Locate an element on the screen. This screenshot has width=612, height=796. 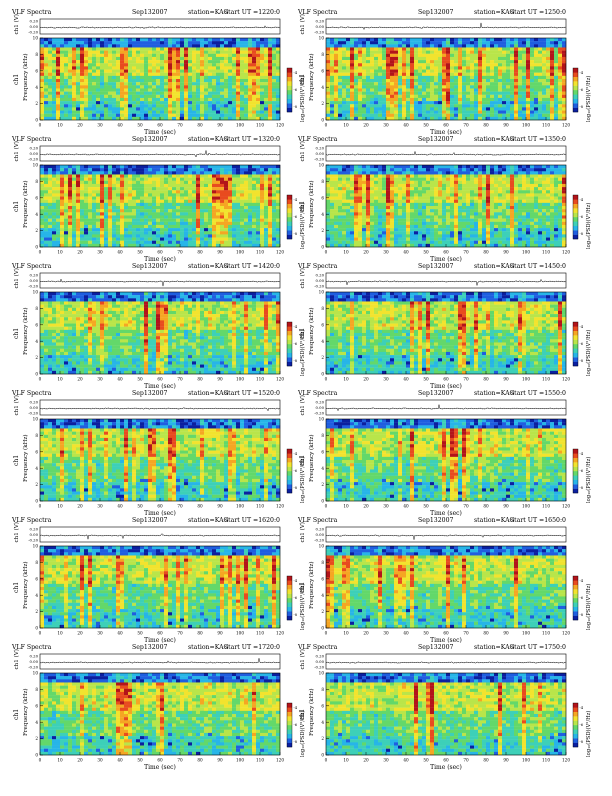
spectrogram-xlabel: Time (sec) is located at coordinates (160, 640).